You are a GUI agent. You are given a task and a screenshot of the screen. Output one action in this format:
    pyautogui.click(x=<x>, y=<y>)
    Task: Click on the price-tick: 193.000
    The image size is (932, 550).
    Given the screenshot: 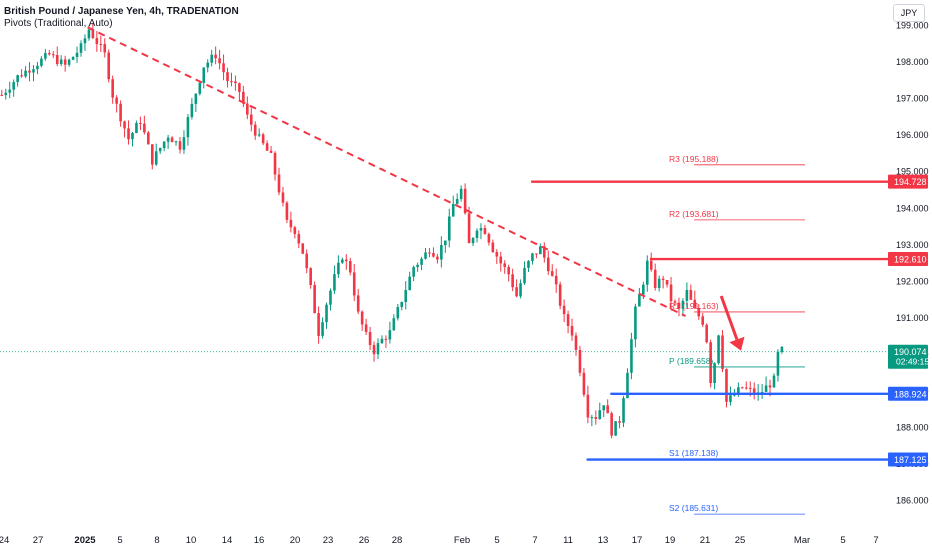 What is the action you would take?
    pyautogui.click(x=912, y=245)
    